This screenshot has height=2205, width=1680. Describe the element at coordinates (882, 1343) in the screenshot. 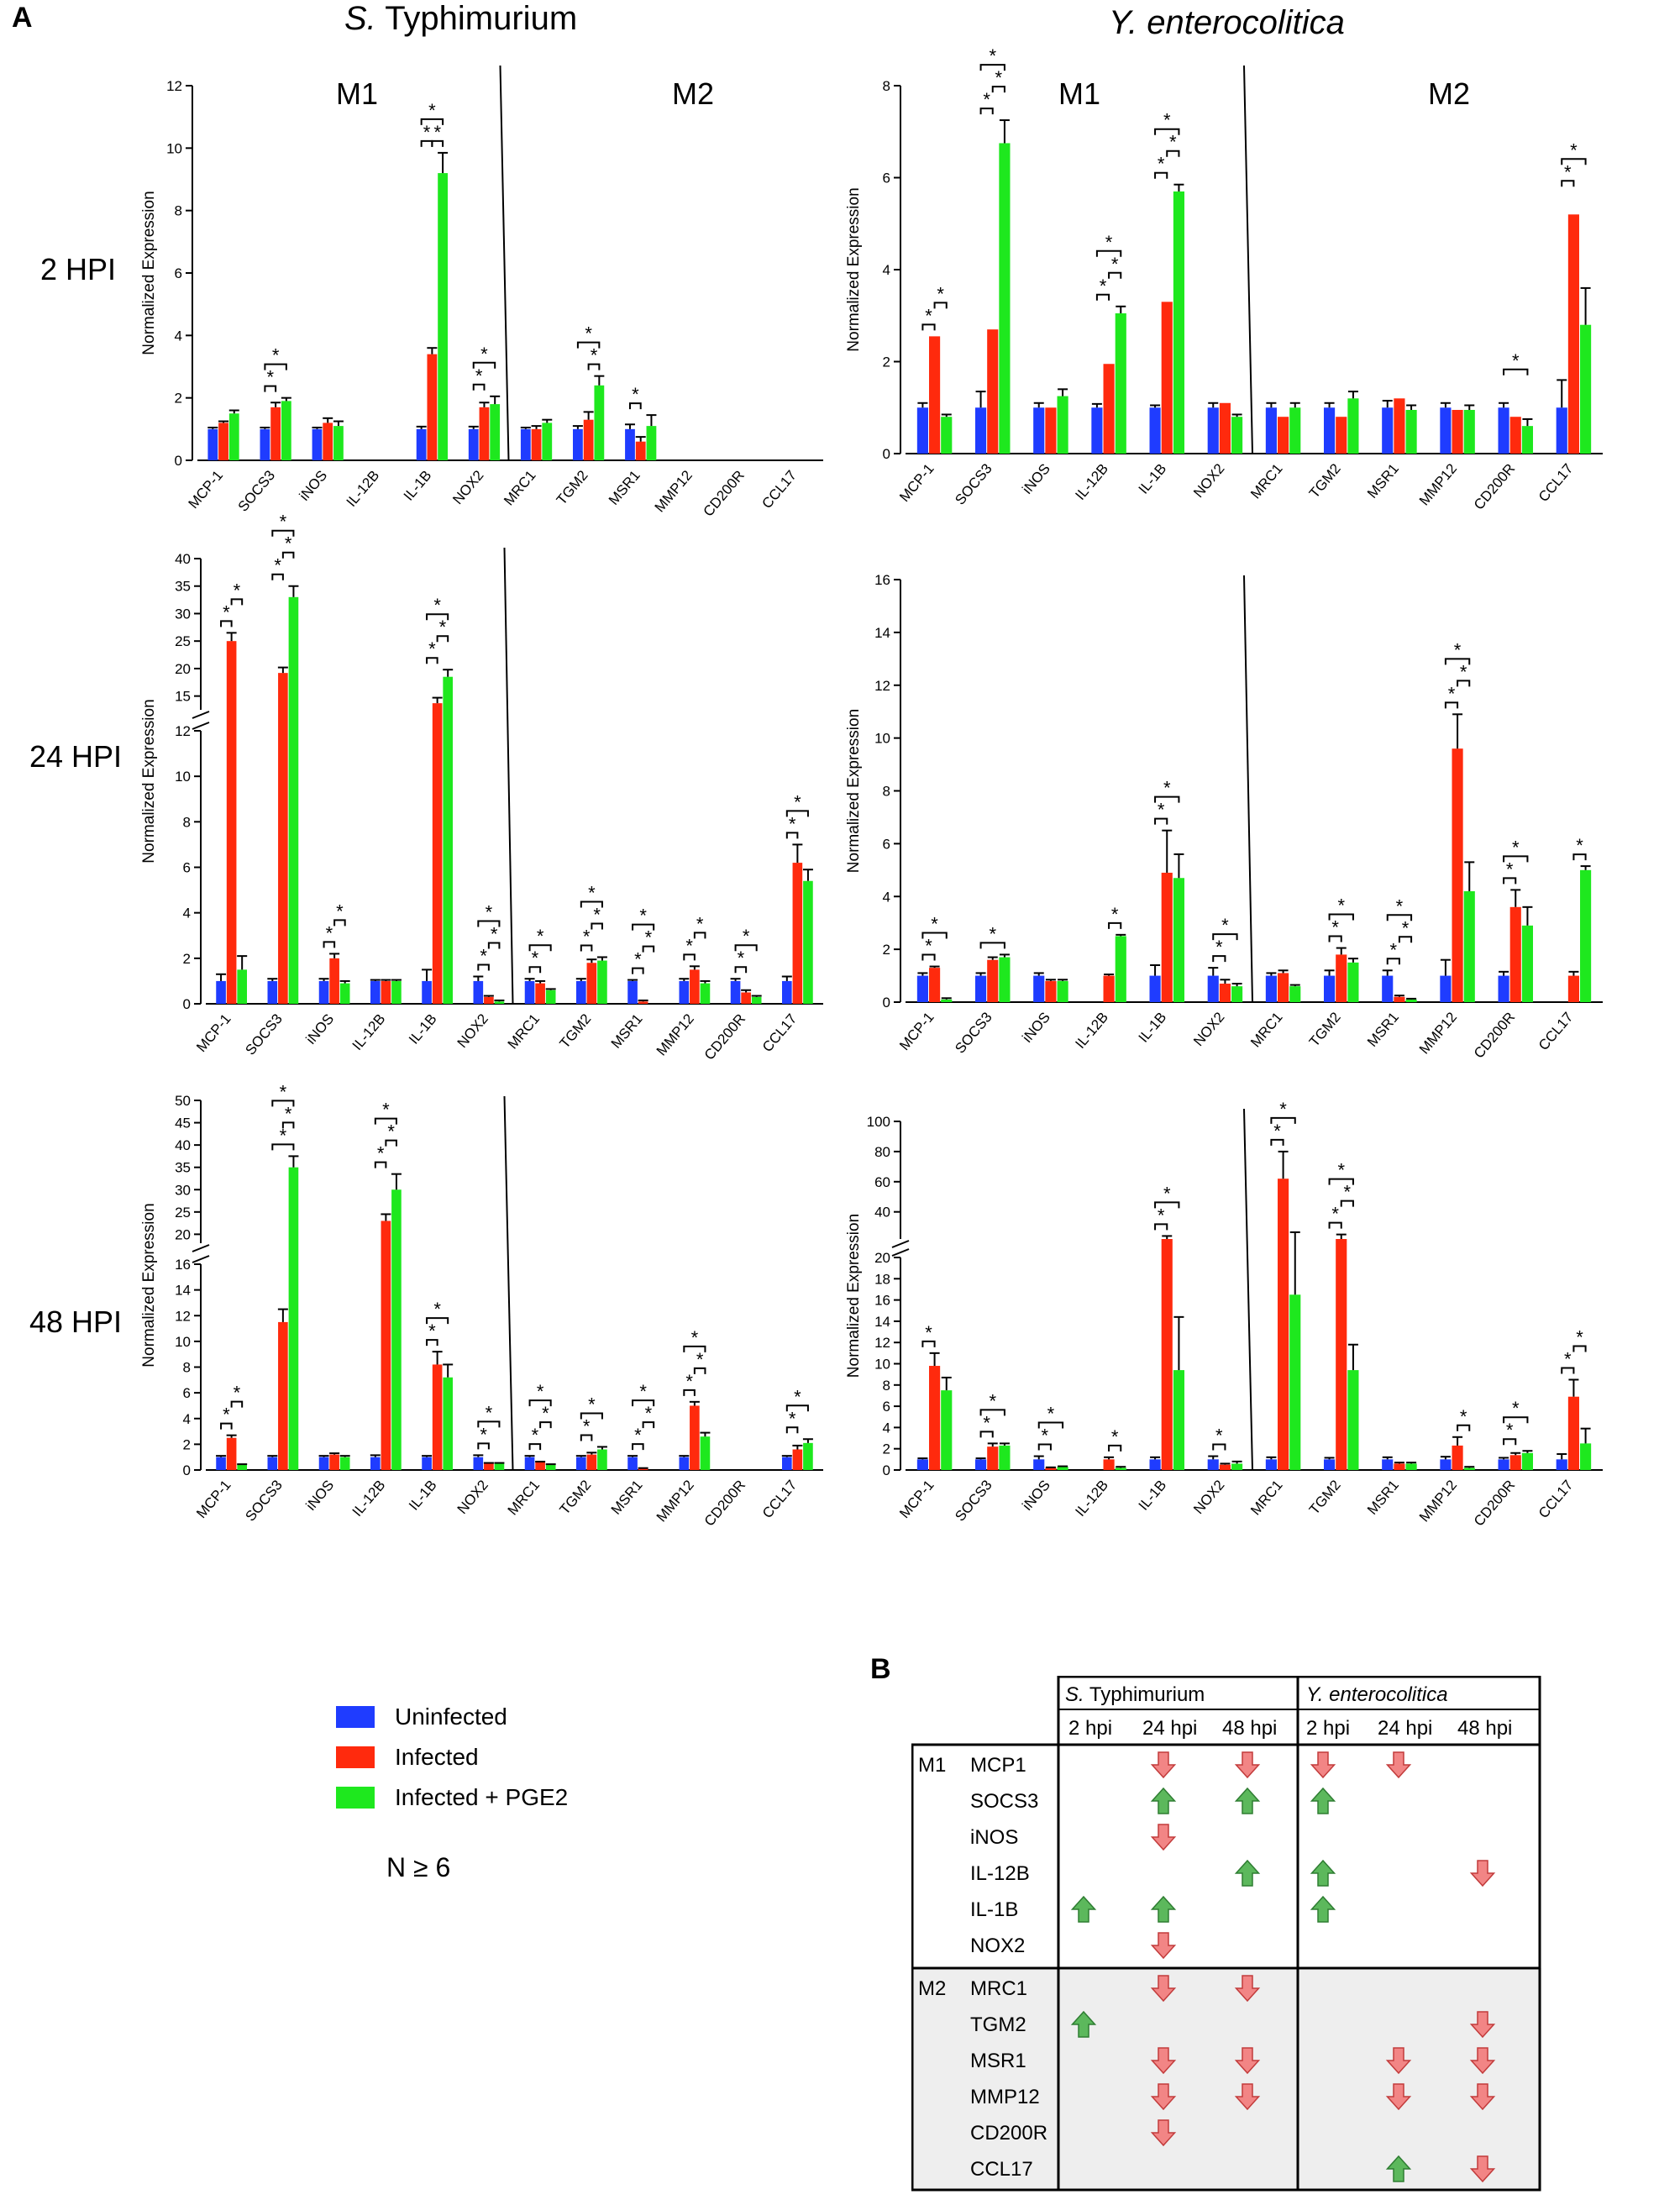

I see `y-tick-label: 12` at that location.